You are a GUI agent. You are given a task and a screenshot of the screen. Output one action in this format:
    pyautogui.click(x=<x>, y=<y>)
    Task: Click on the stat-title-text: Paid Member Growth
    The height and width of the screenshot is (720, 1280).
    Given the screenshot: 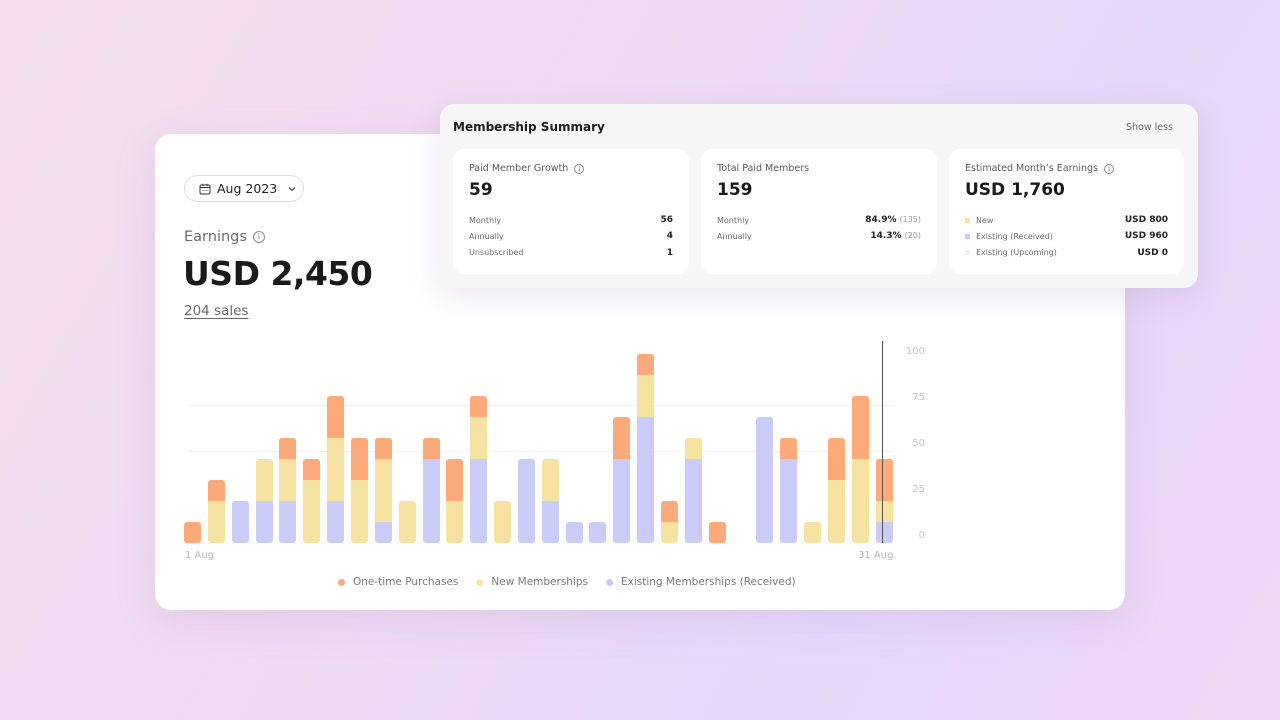 What is the action you would take?
    pyautogui.click(x=519, y=168)
    